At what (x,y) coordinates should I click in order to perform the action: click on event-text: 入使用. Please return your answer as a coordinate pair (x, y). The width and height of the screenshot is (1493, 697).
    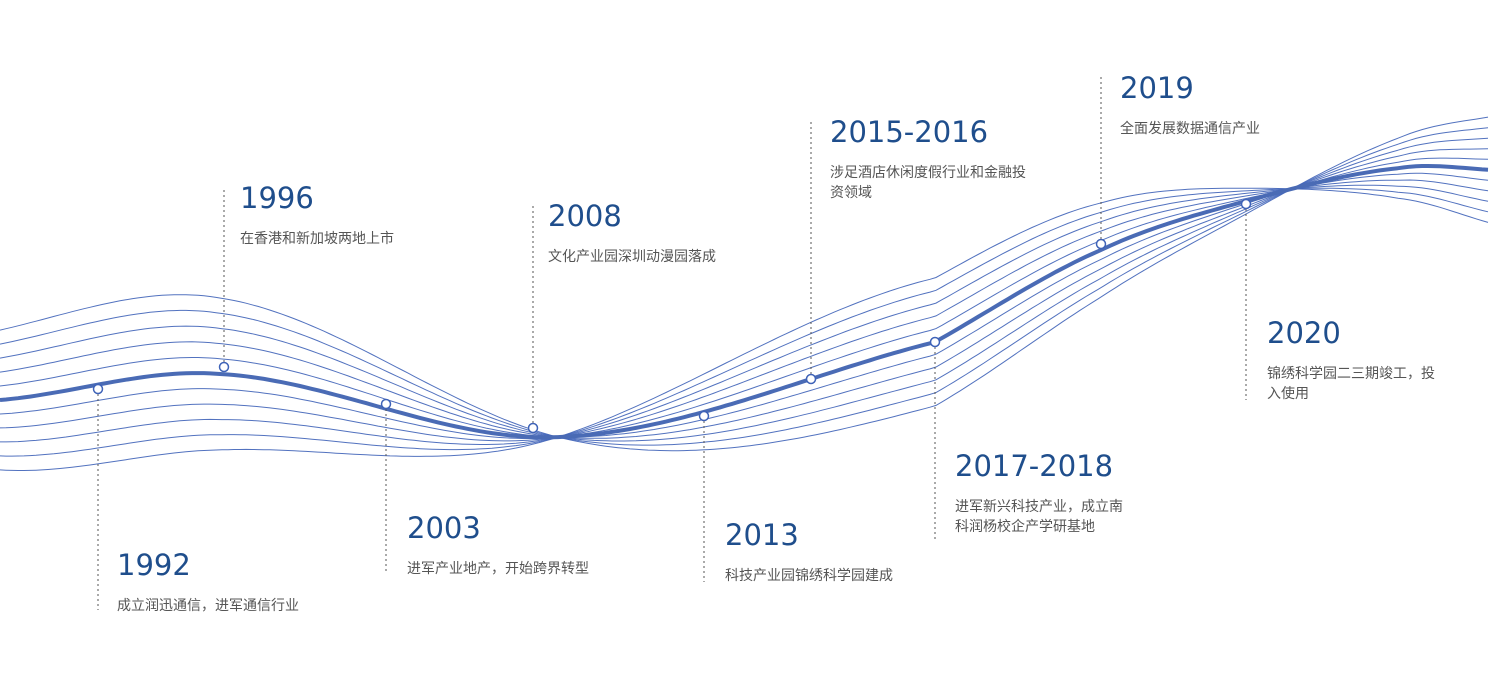
    Looking at the image, I should click on (1288, 393).